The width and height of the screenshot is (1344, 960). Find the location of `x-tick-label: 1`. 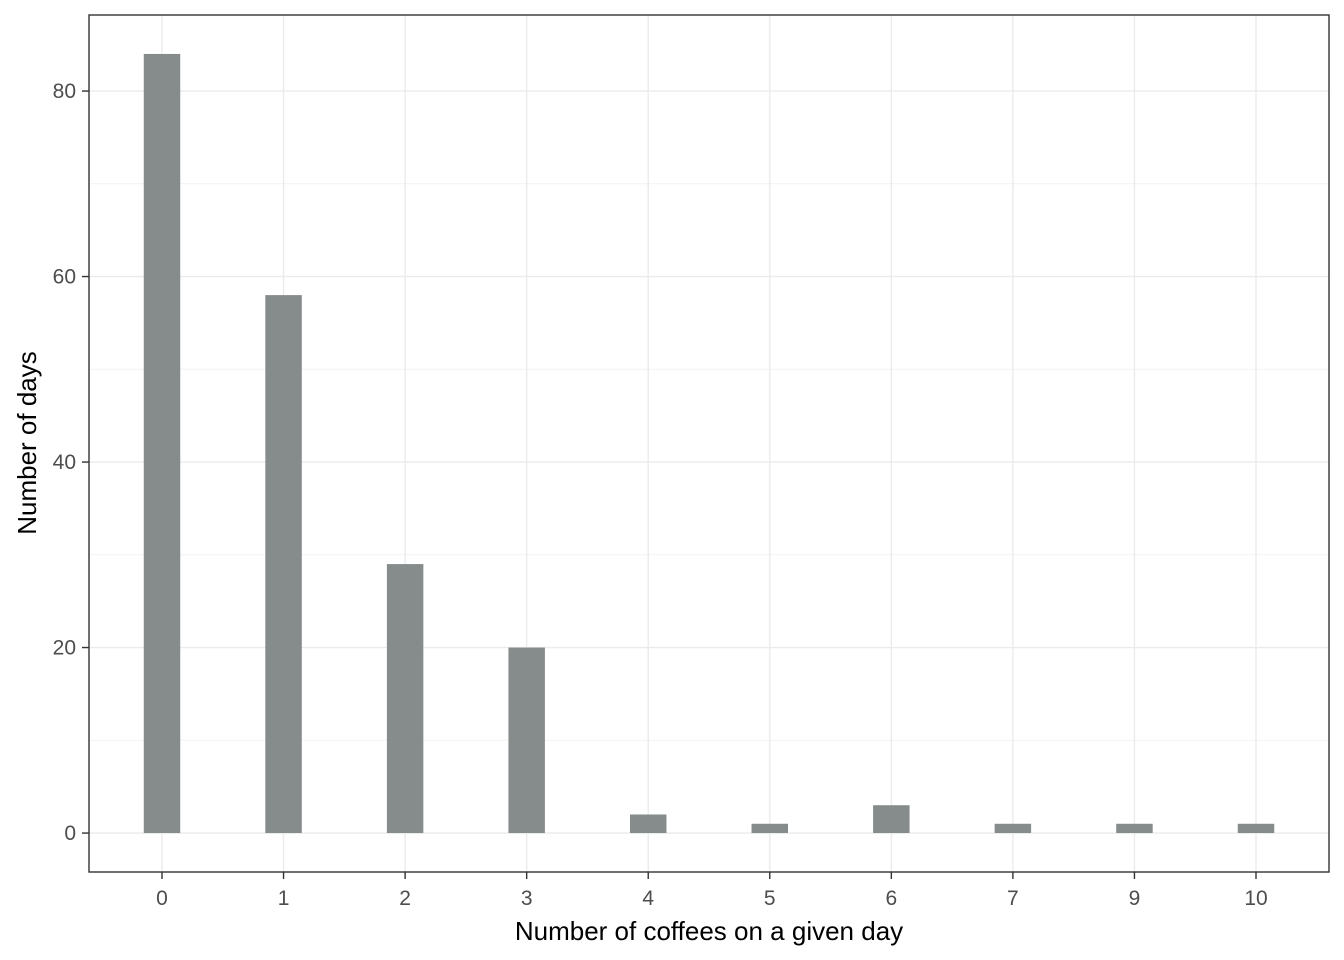

x-tick-label: 1 is located at coordinates (284, 898).